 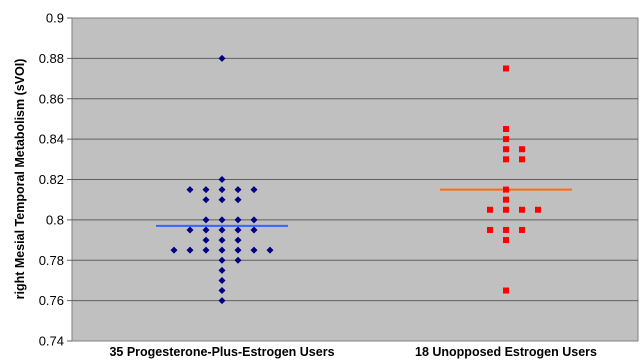 I want to click on y-axis-label: right Mesial Temporal Metabolism (sVOI), so click(x=20, y=179).